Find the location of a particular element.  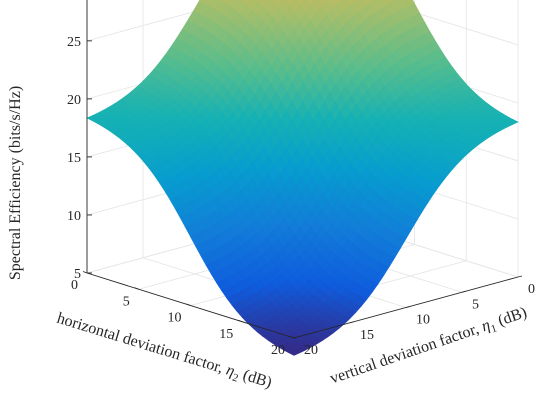

x-axis-label-subscript: 2 is located at coordinates (235, 378).